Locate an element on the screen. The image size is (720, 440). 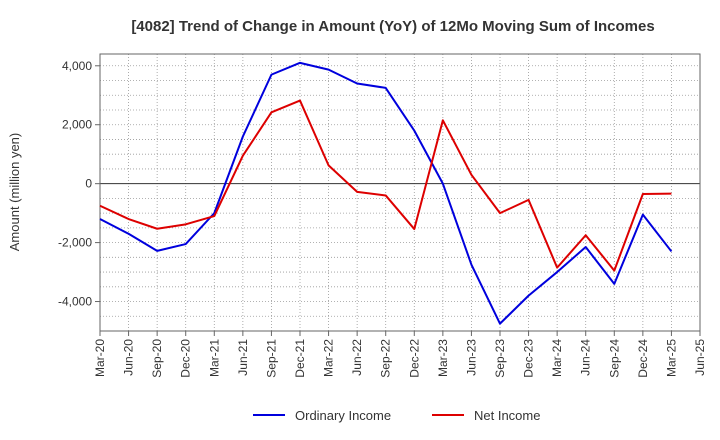
x-tick-label: Mar-22 is located at coordinates (329, 358).